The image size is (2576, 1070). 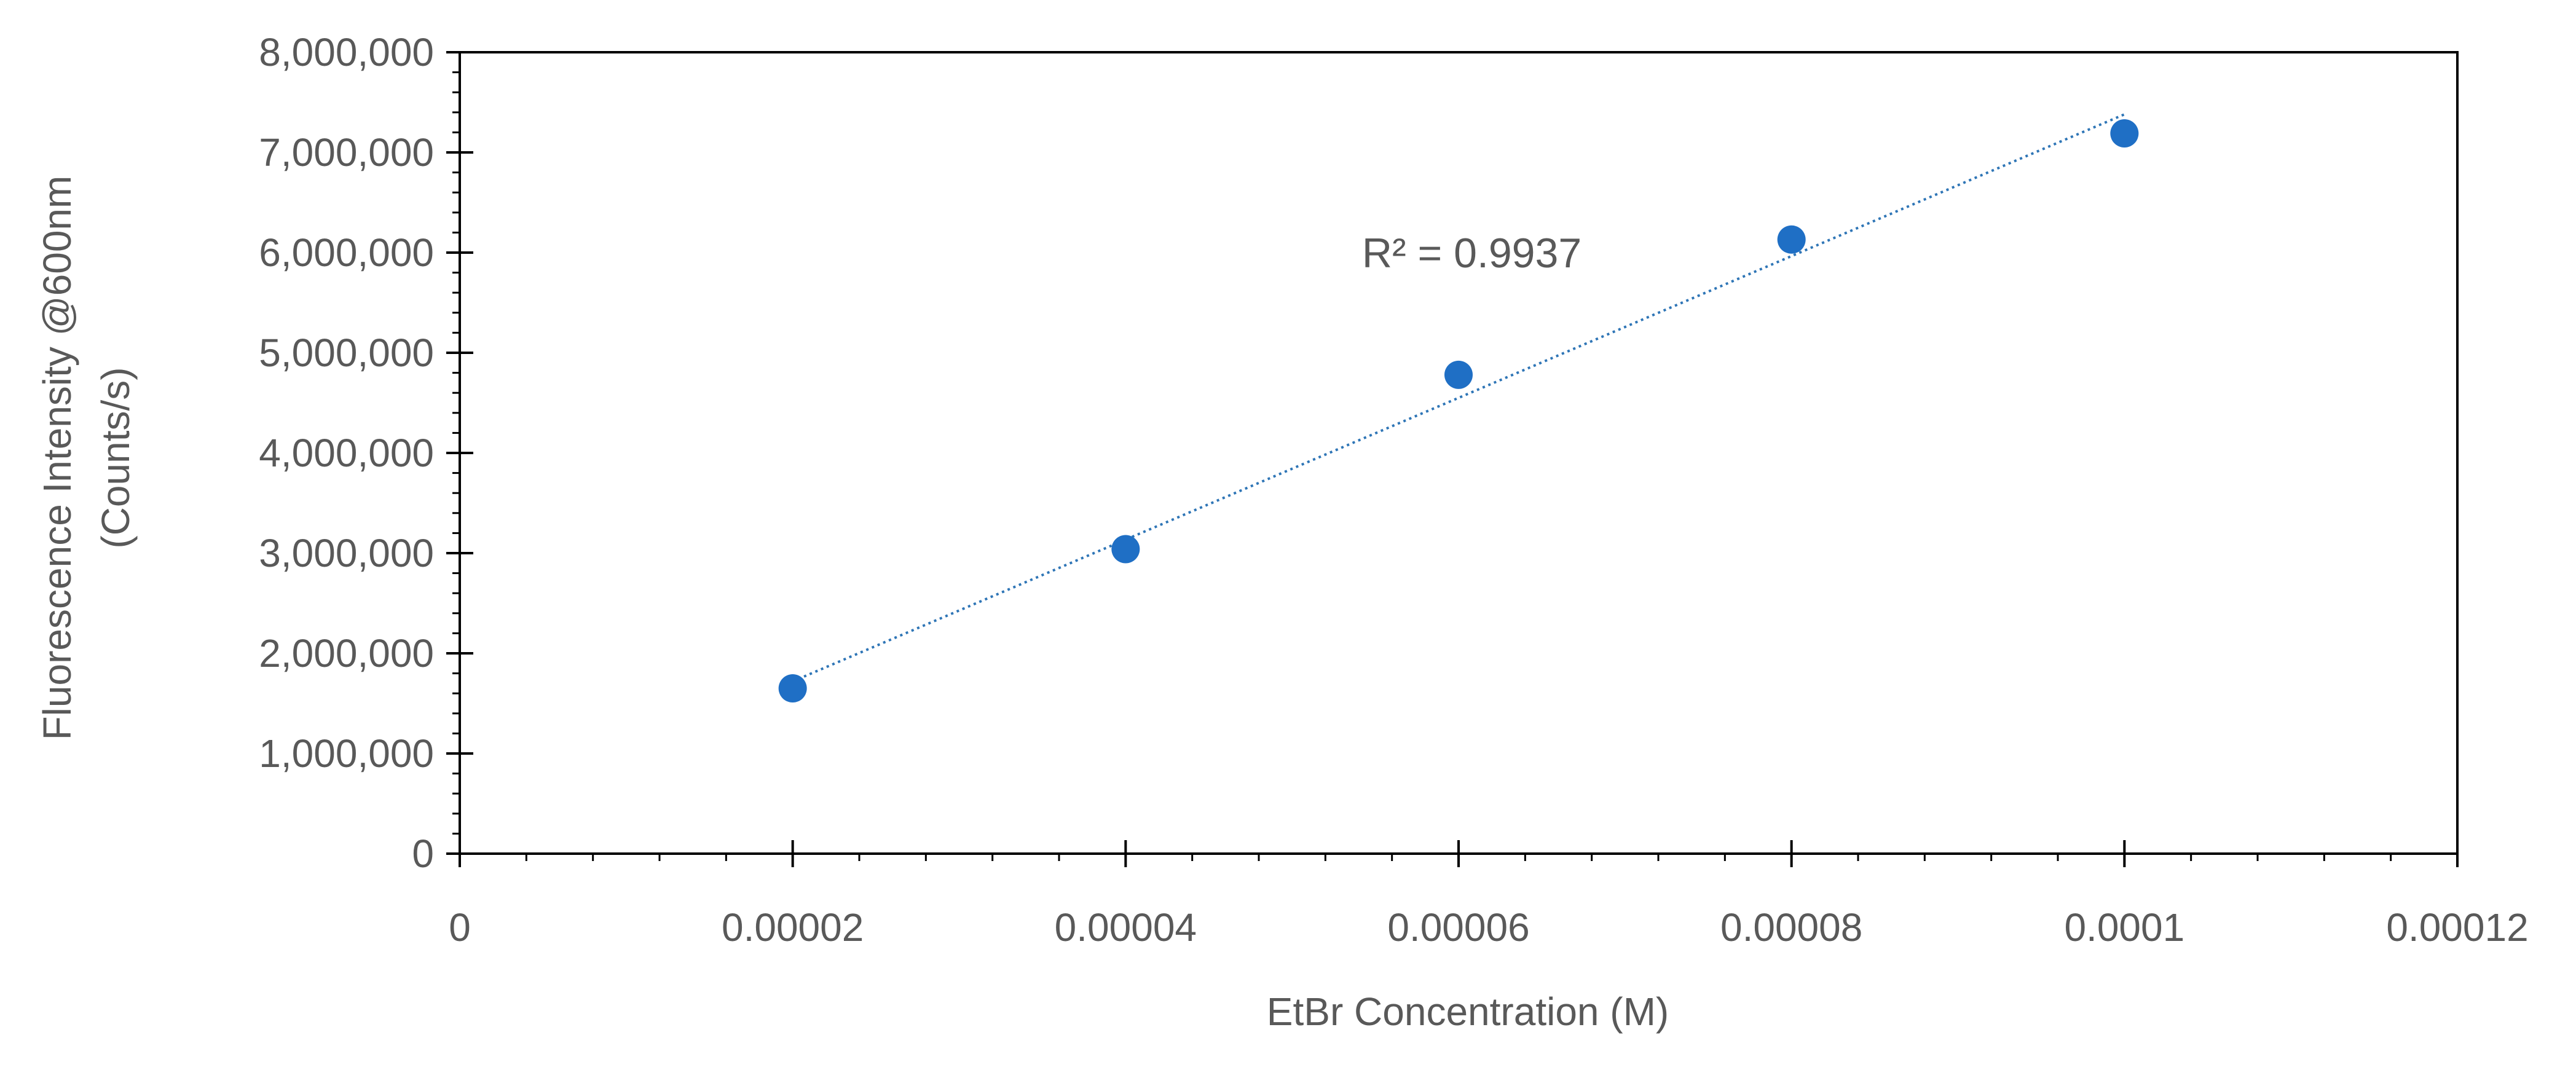 What do you see at coordinates (1468, 1011) in the screenshot?
I see `x-axis-title: EtBr Concentration (M)` at bounding box center [1468, 1011].